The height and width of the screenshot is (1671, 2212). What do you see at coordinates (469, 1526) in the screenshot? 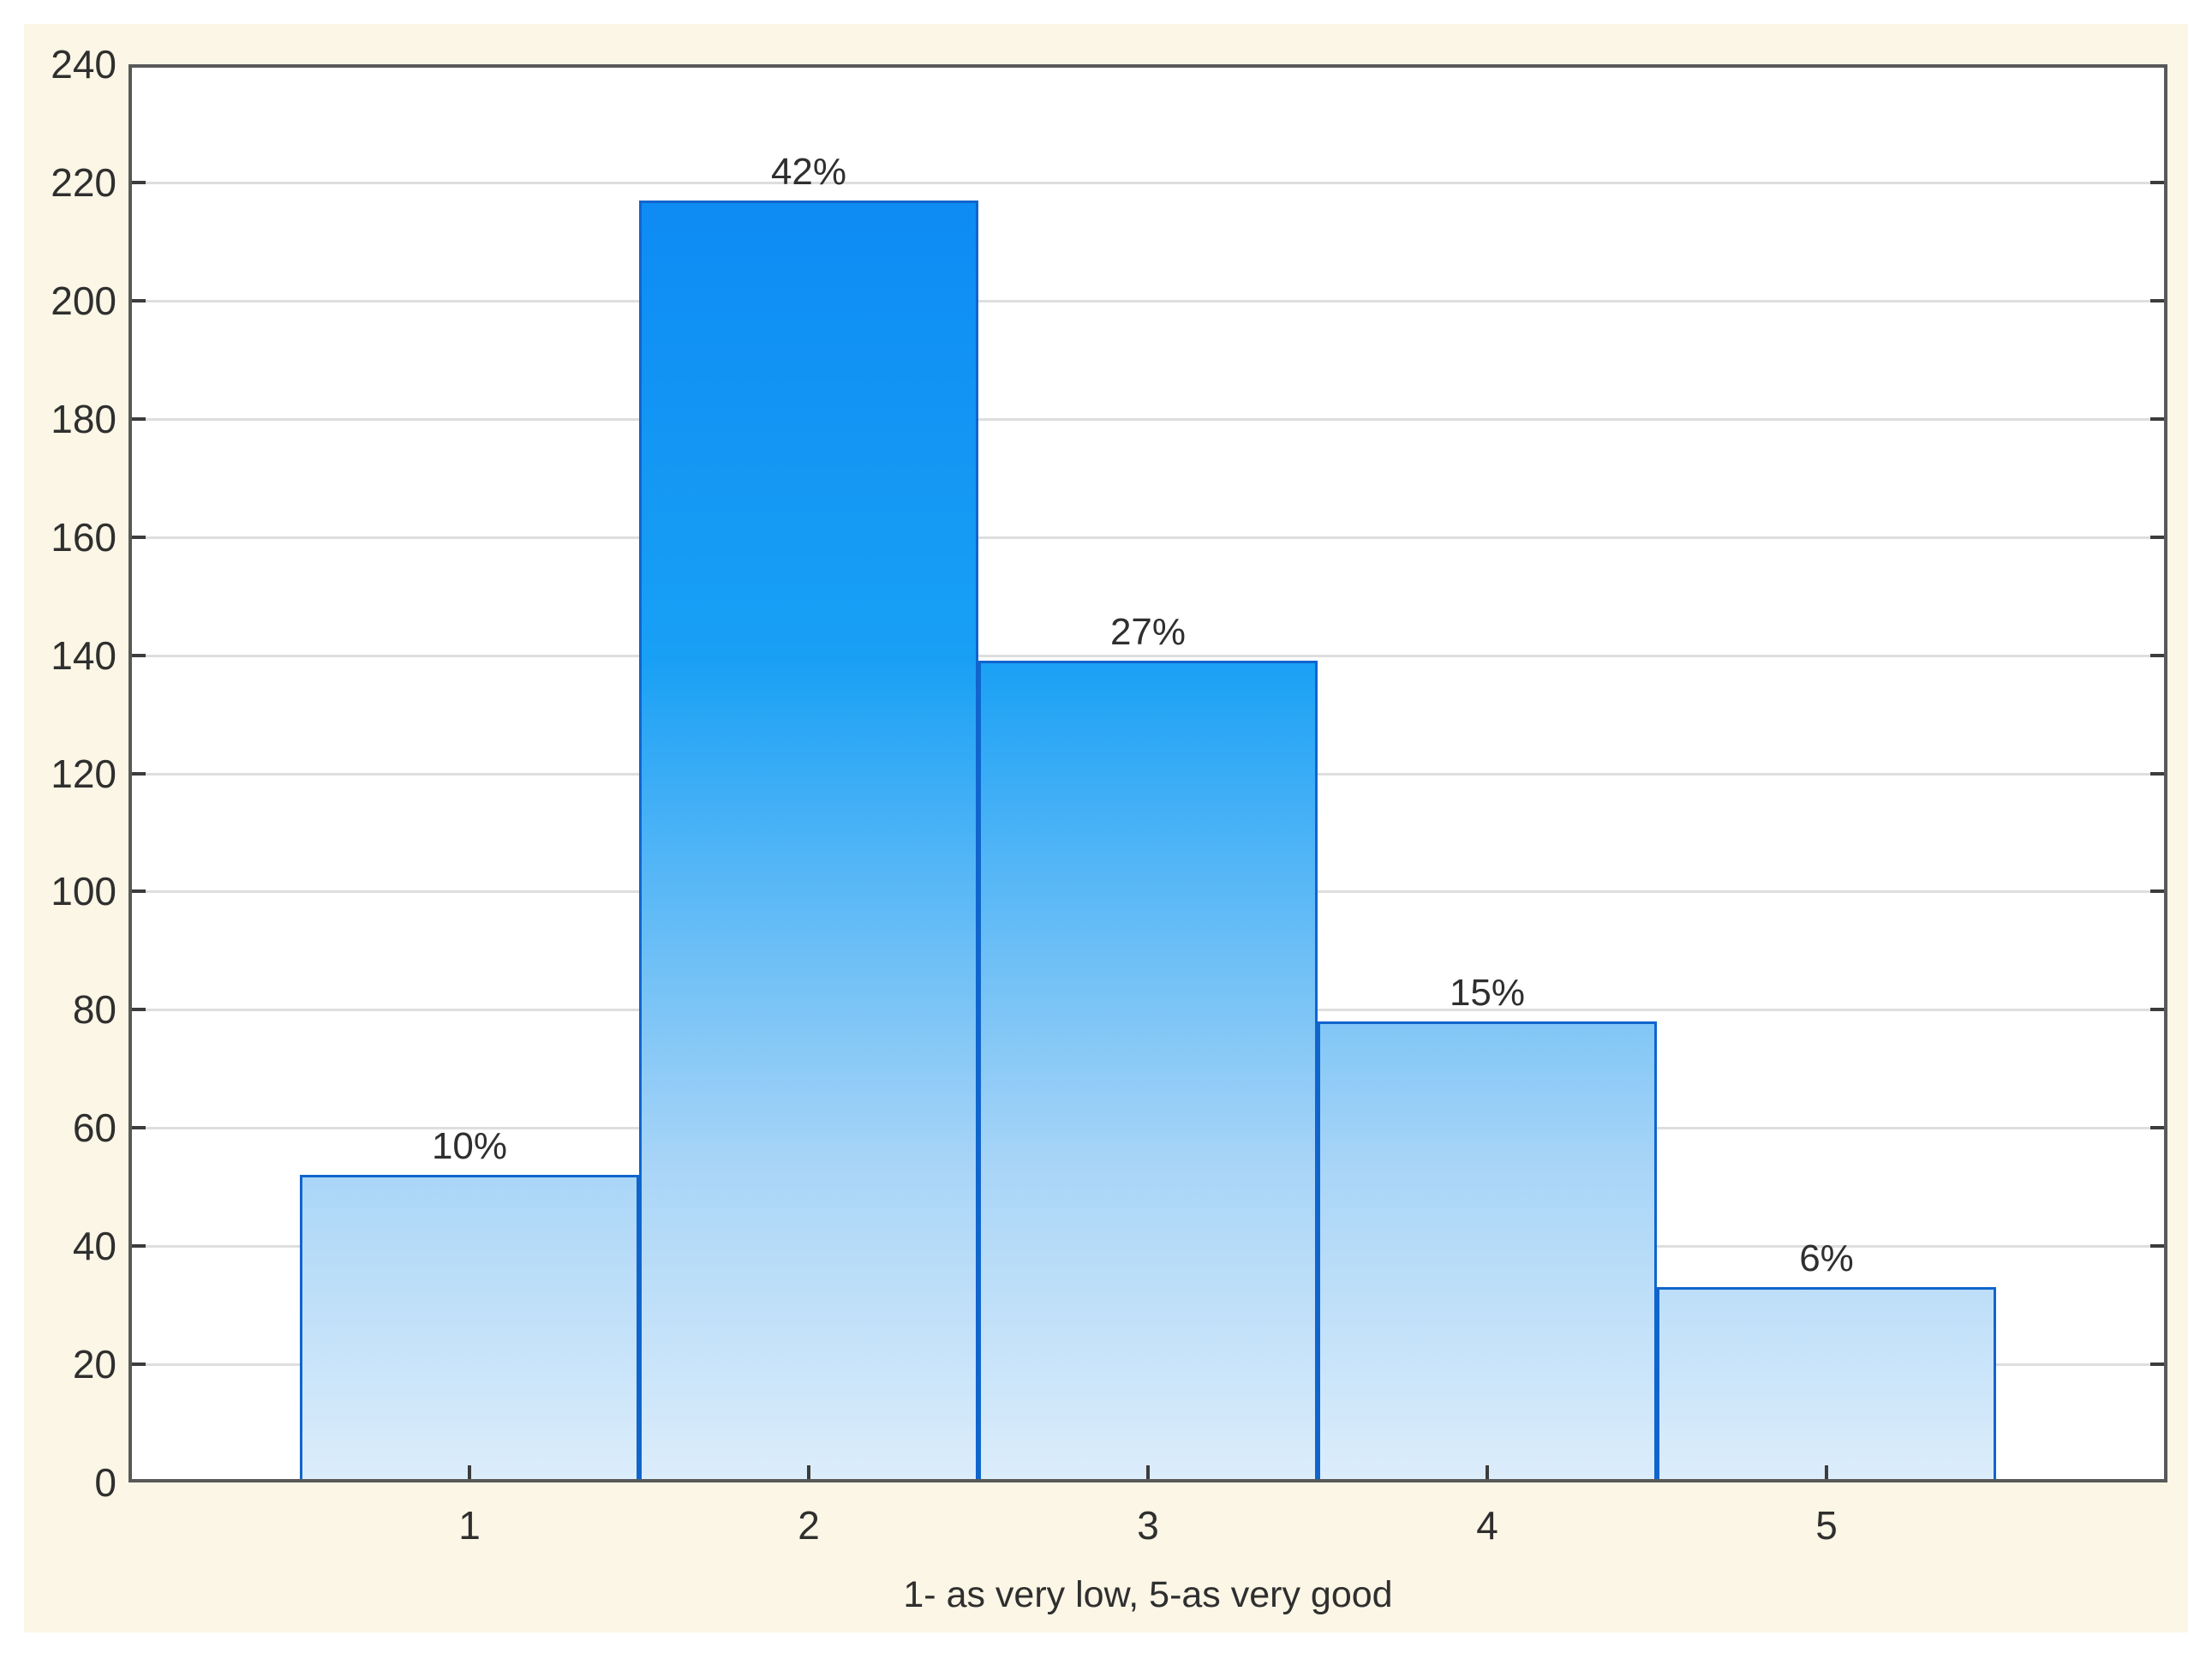
I see `x-tick-label: 1` at bounding box center [469, 1526].